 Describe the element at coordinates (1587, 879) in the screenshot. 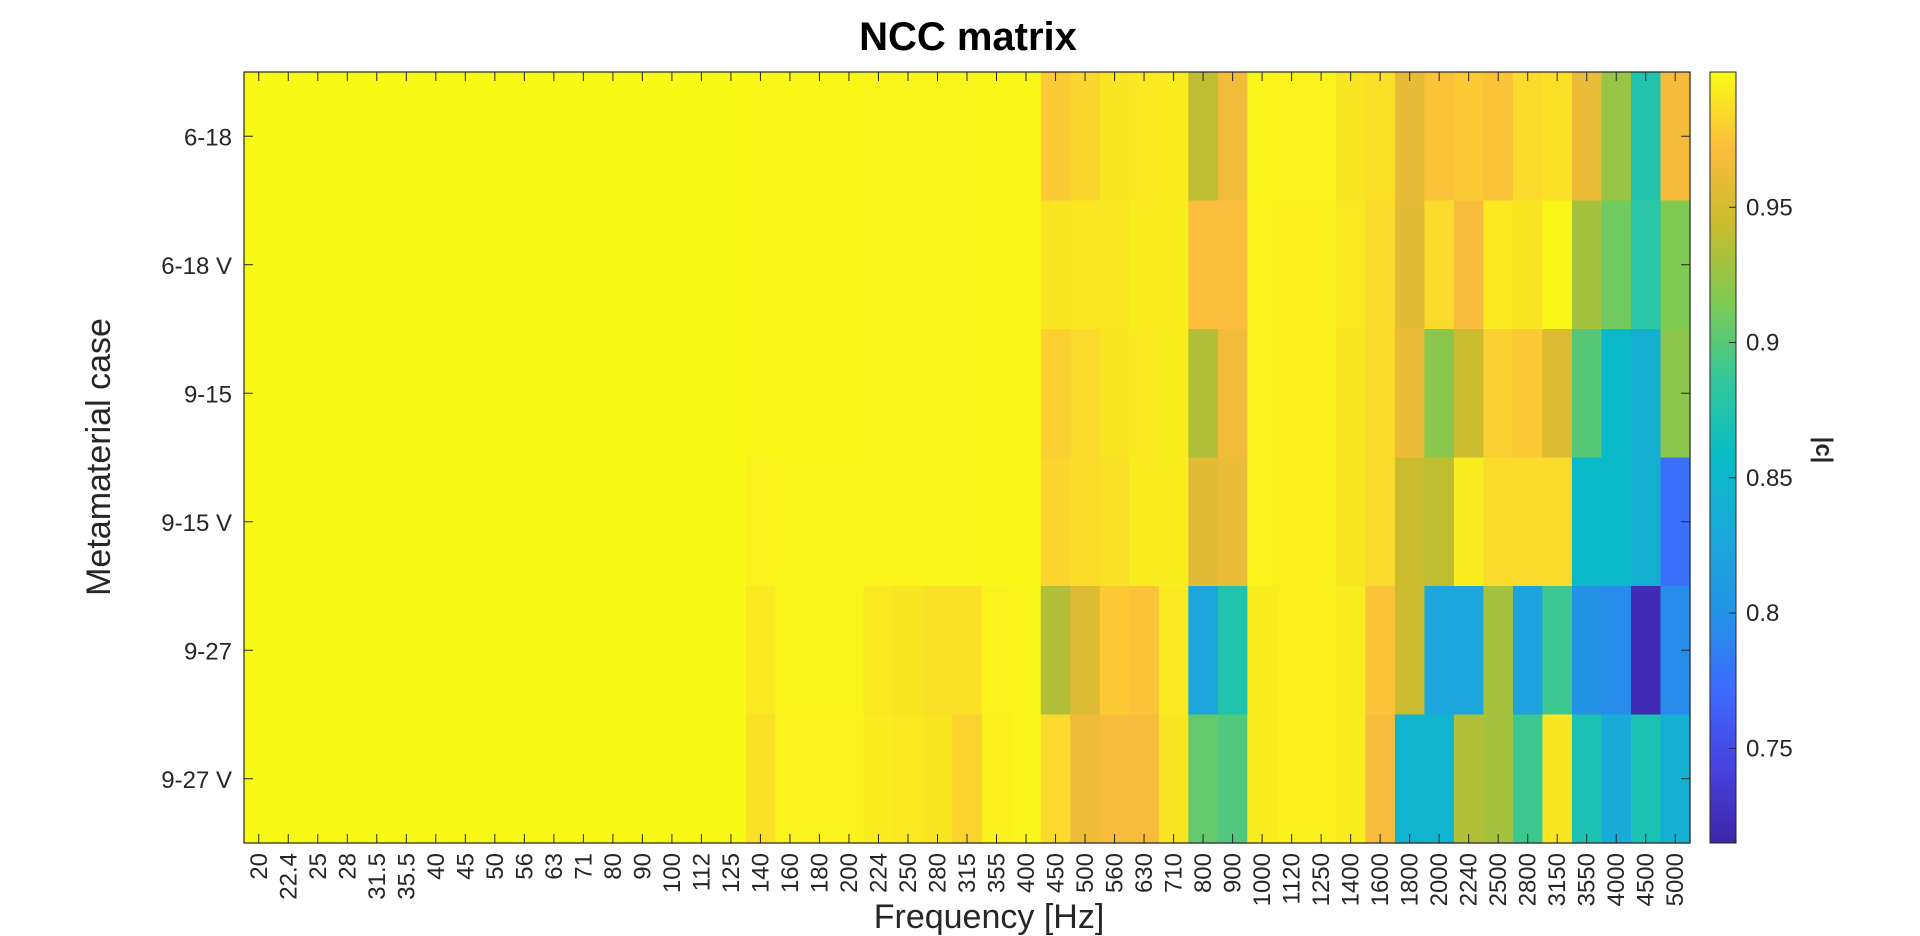

I see `x-tick-label: 3550` at that location.